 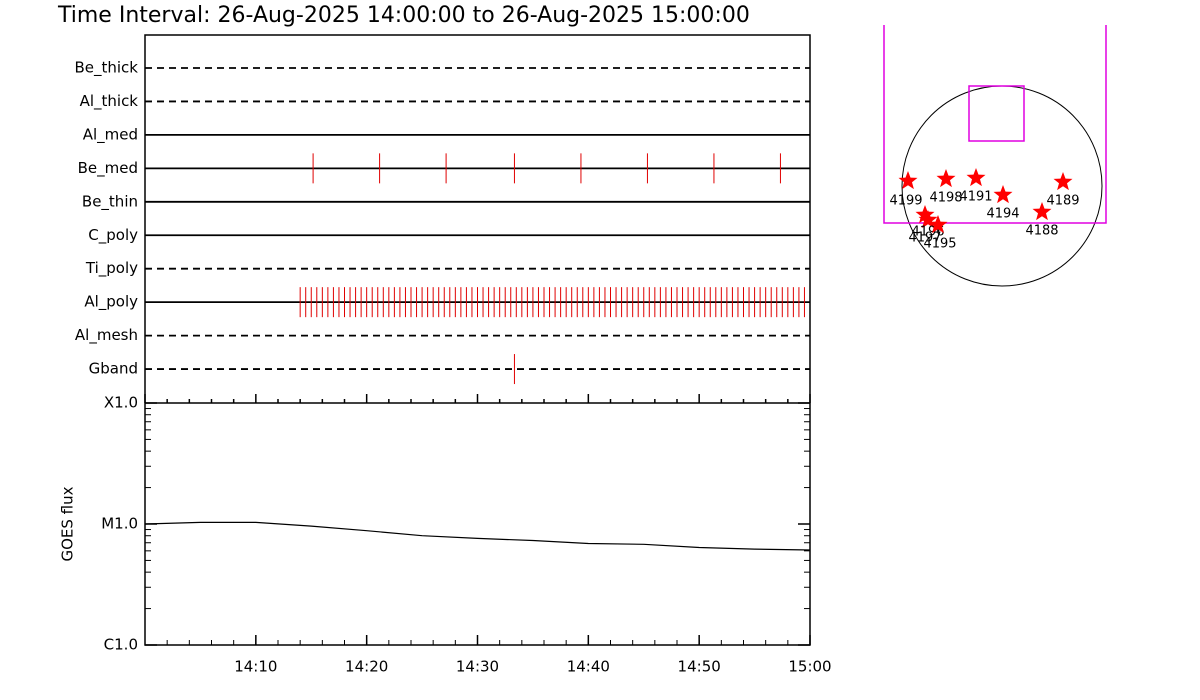 I want to click on fov-frame, so click(x=995, y=124).